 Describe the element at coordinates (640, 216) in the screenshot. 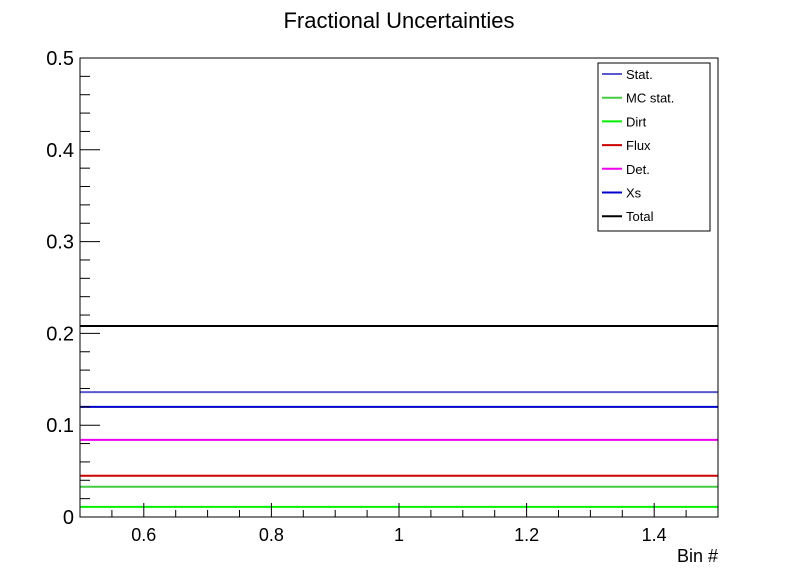

I see `legend-label-6: Total` at that location.